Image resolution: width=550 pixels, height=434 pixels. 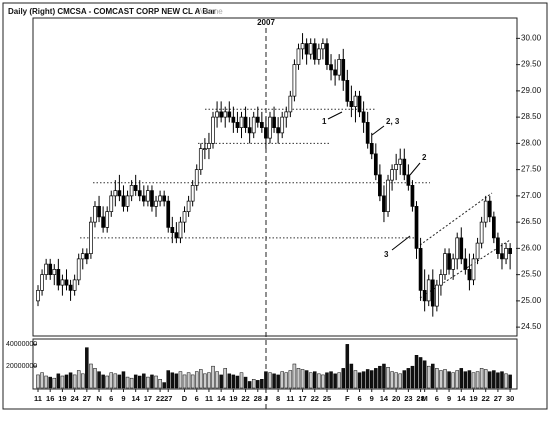 I want to click on volume-legend: Volume, so click(x=209, y=11).